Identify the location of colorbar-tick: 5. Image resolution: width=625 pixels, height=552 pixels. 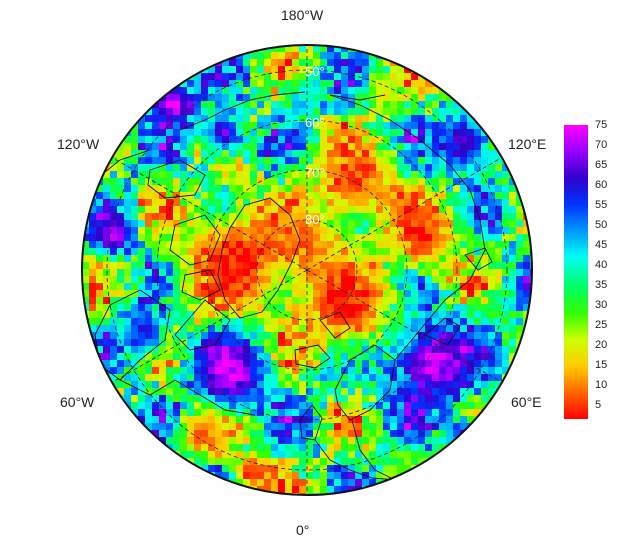
(598, 405).